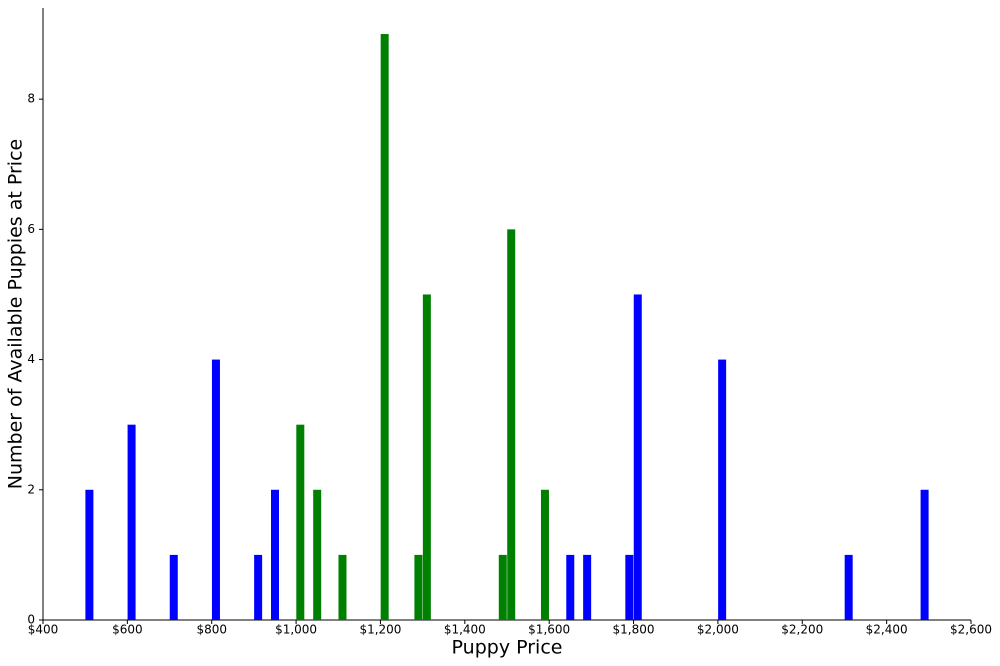  Describe the element at coordinates (380, 630) in the screenshot. I see `x-tick-label: $1,200` at that location.